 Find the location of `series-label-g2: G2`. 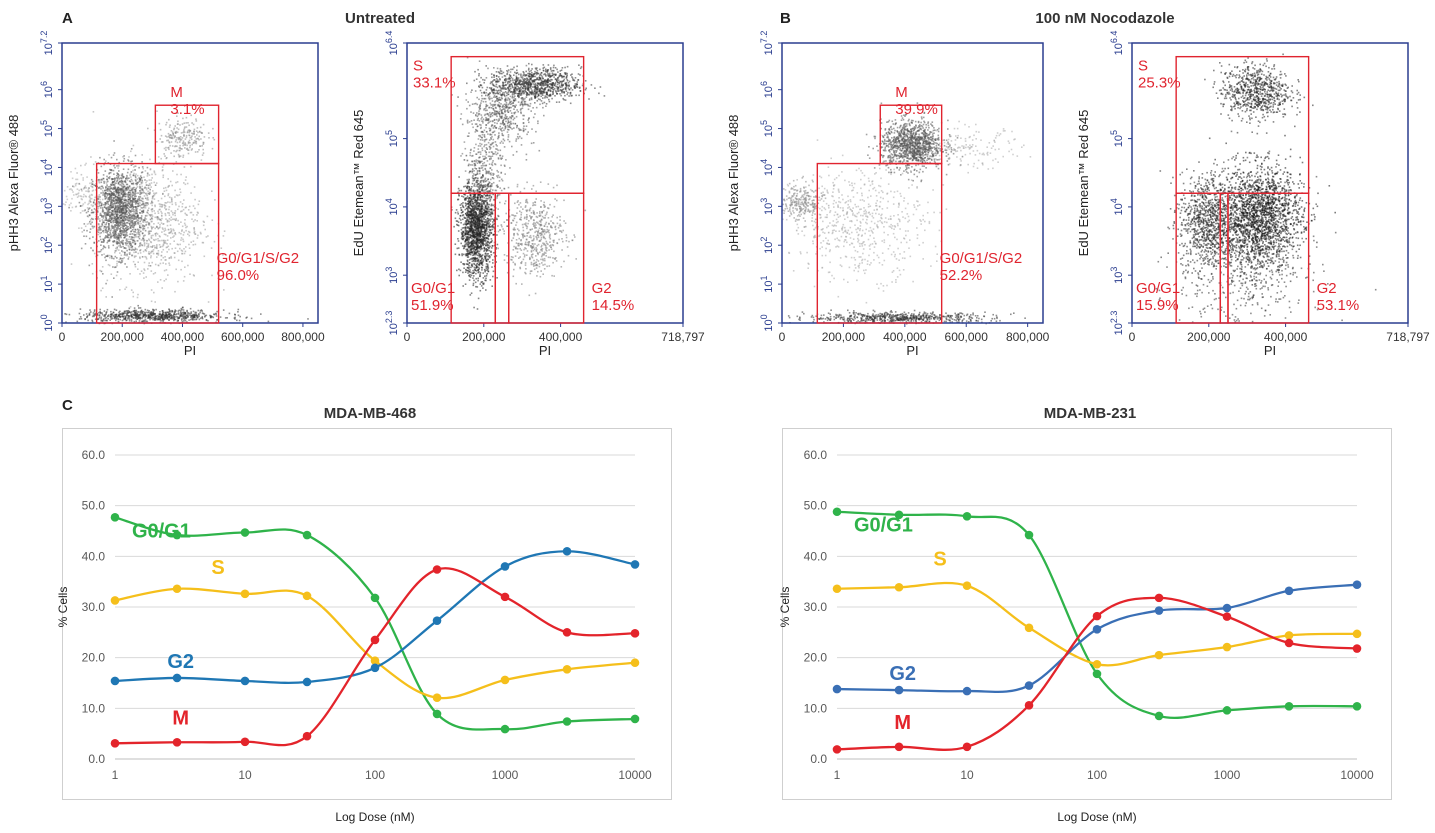

series-label-g2: G2 is located at coordinates (902, 674).